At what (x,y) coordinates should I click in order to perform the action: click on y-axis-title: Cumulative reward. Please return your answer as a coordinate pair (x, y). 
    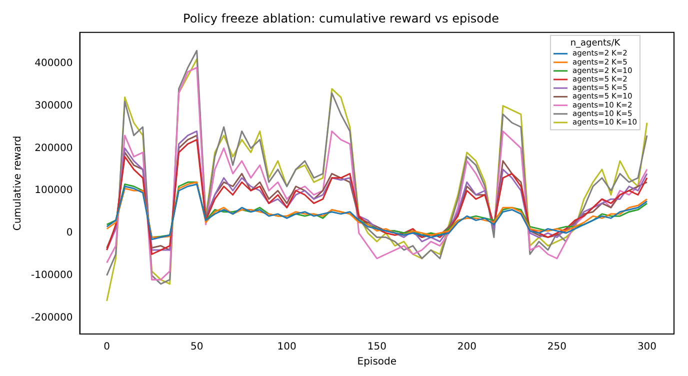
    Looking at the image, I should click on (18, 183).